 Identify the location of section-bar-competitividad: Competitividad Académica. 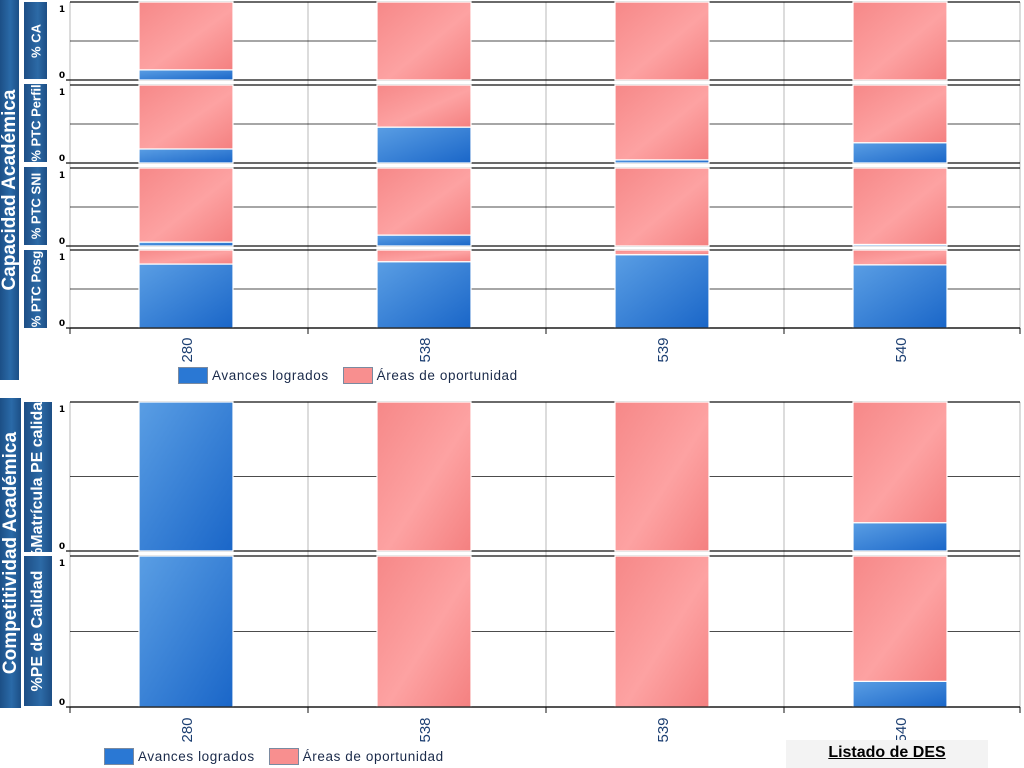
(10, 553).